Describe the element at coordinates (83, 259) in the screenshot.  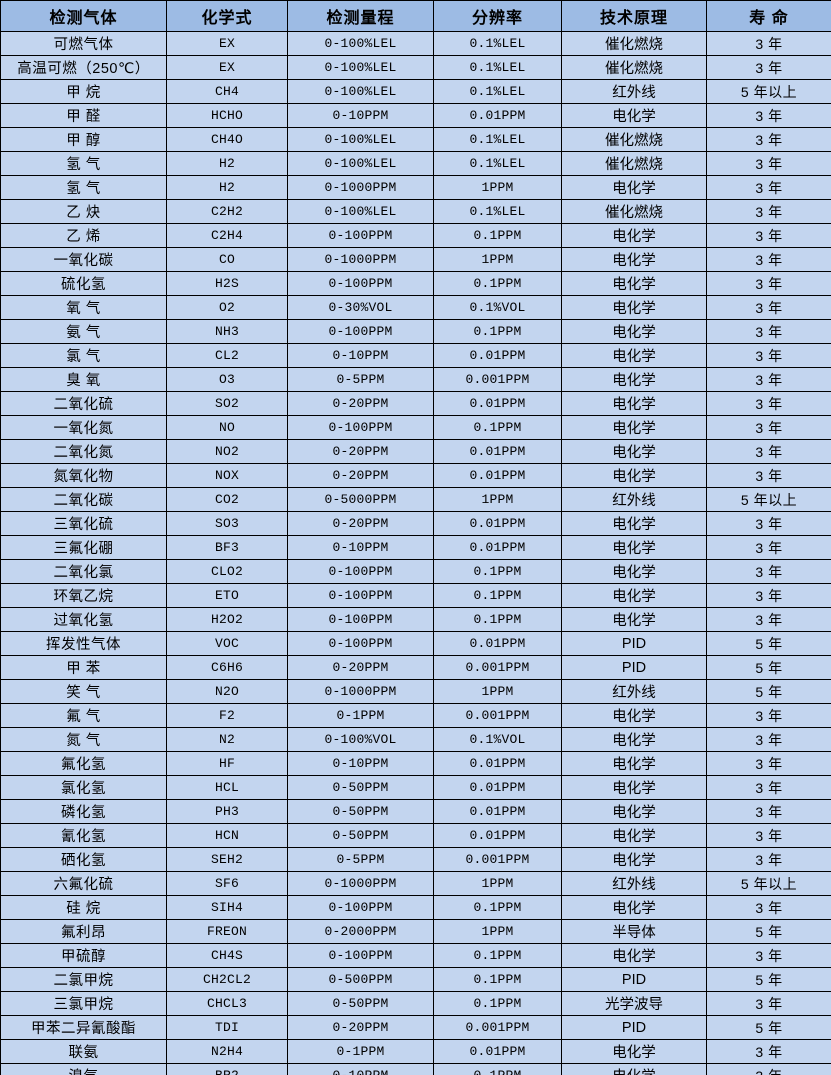
I see `cell-gas: 一氧化碳` at that location.